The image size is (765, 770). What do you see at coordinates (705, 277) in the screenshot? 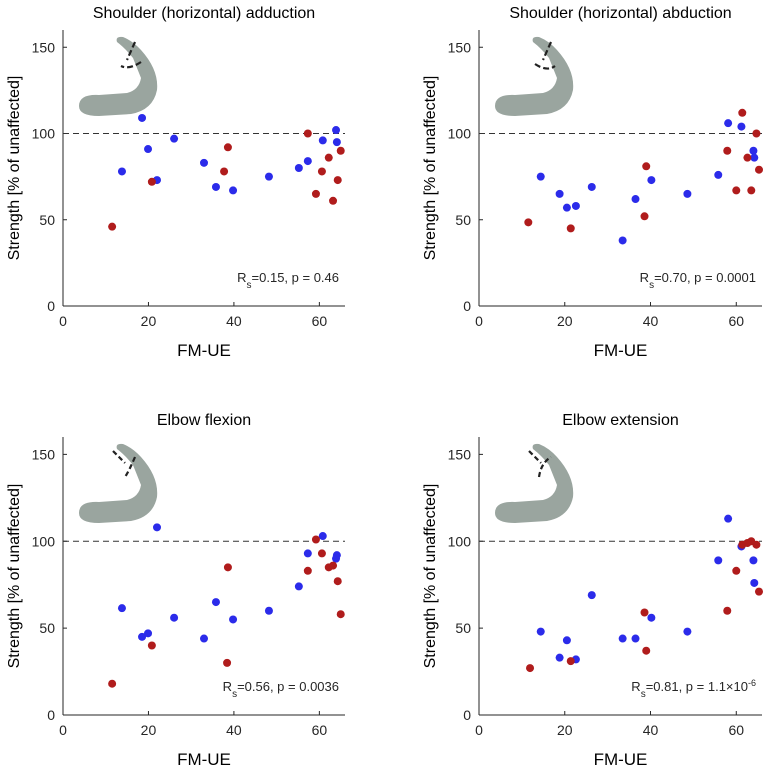
I see `annotation-part: =0.70, p = 0.0001` at bounding box center [705, 277].